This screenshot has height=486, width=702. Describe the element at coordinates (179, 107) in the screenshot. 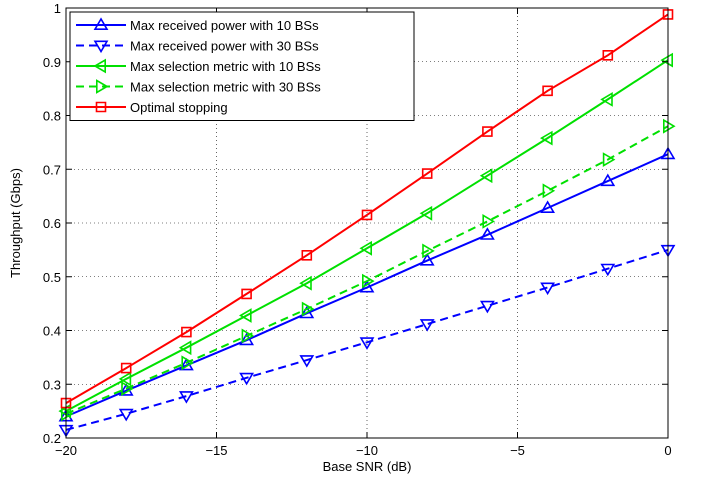

I see `legend-label: Optimal stopping` at that location.